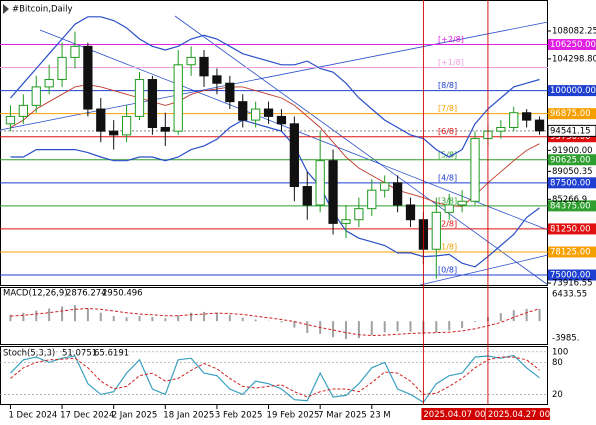 The image size is (596, 425). I want to click on macd-signal, so click(275, 322).